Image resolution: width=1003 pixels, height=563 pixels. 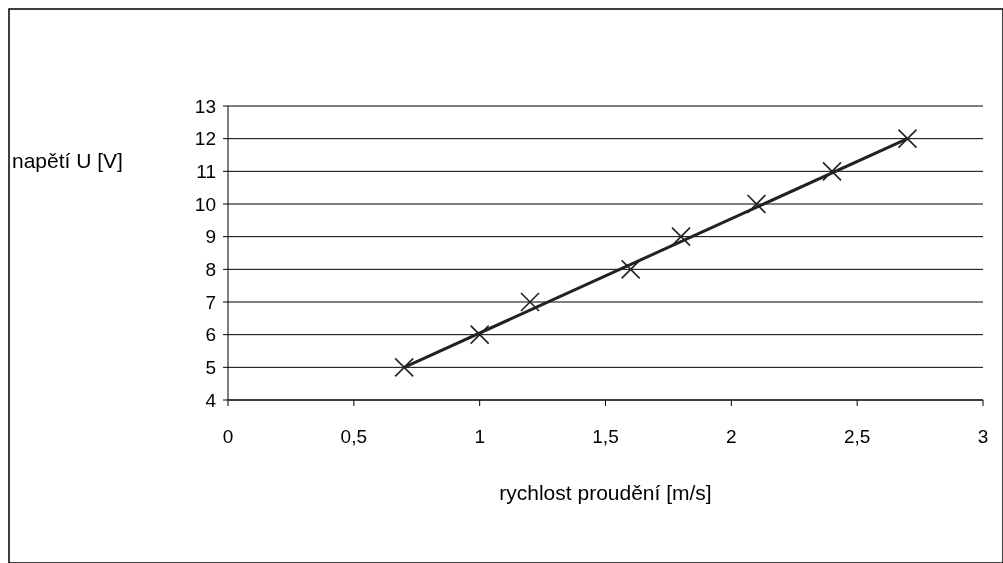 What do you see at coordinates (479, 436) in the screenshot?
I see `x-tick-label: 1` at bounding box center [479, 436].